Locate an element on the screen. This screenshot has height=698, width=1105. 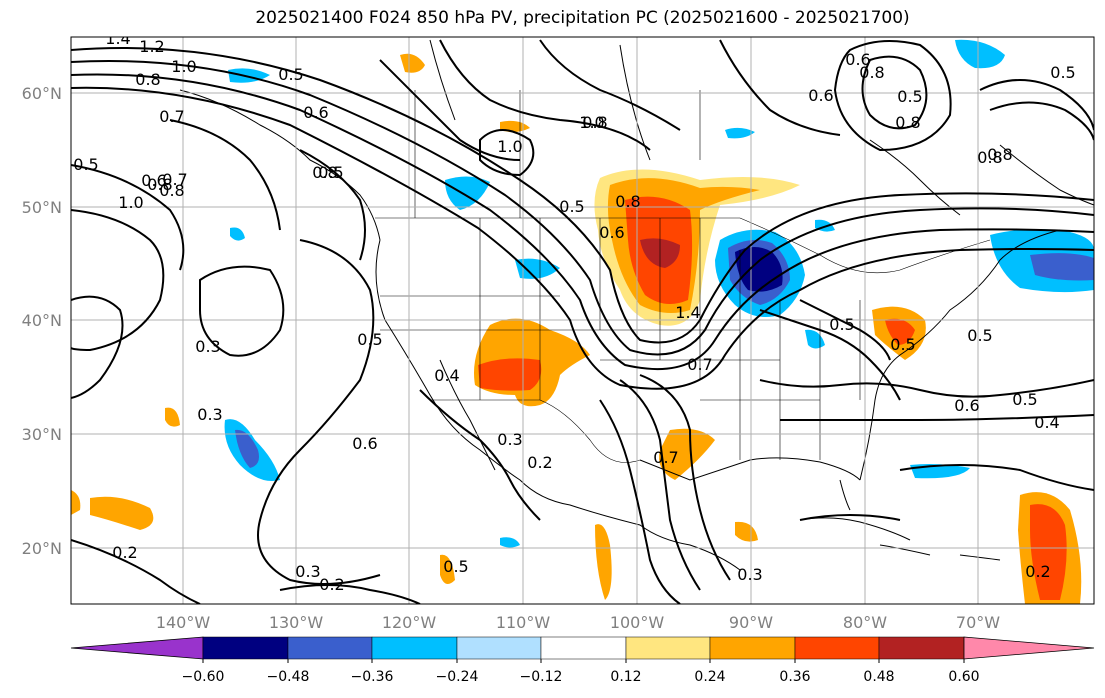
lon-label: 120°W is located at coordinates (409, 622).